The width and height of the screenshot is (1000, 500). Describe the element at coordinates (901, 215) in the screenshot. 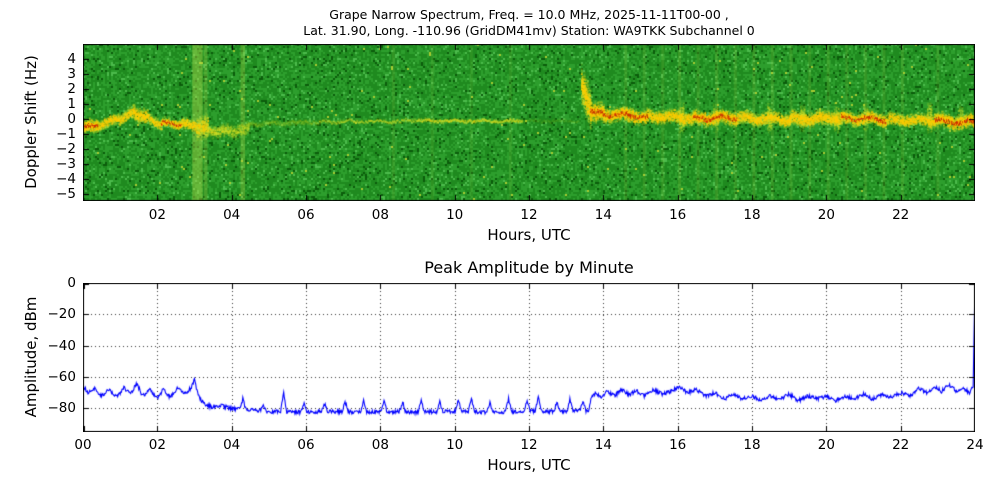

I see `spectrogram-xtick-label: 22` at that location.